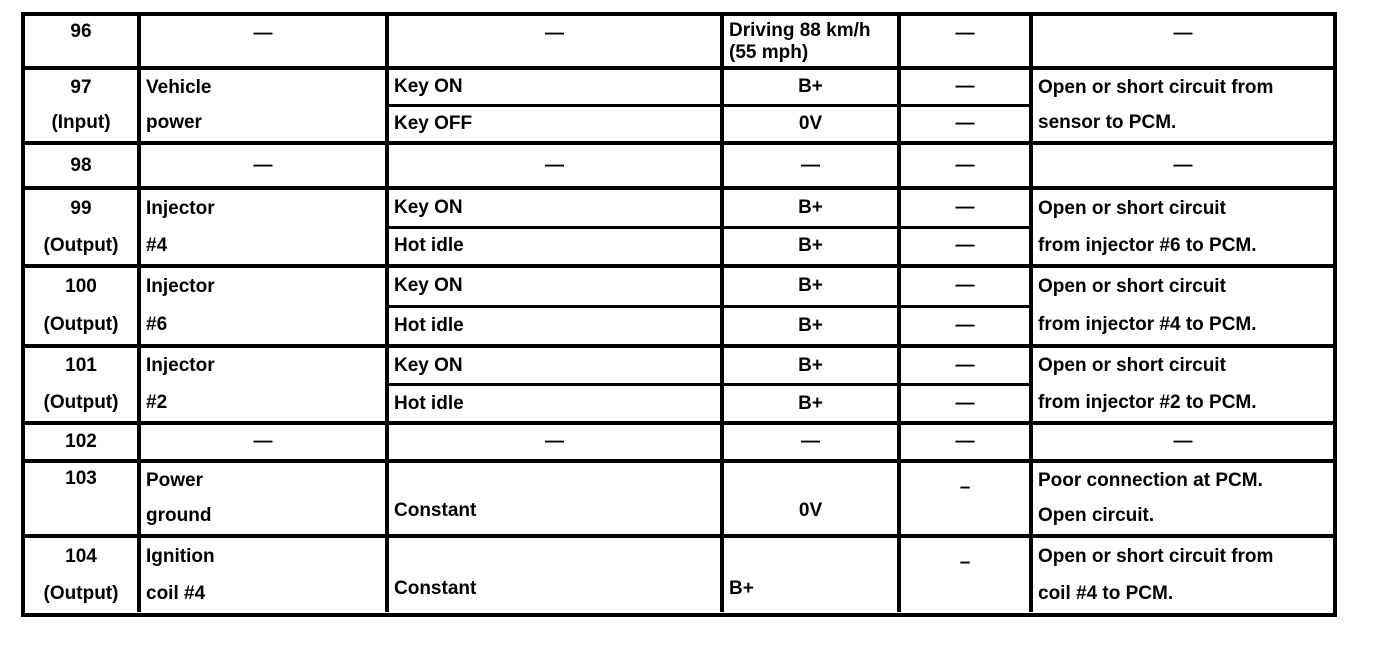 This screenshot has width=1376, height=668. Describe the element at coordinates (554, 286) in the screenshot. I see `condition-subcell: Key ON` at that location.